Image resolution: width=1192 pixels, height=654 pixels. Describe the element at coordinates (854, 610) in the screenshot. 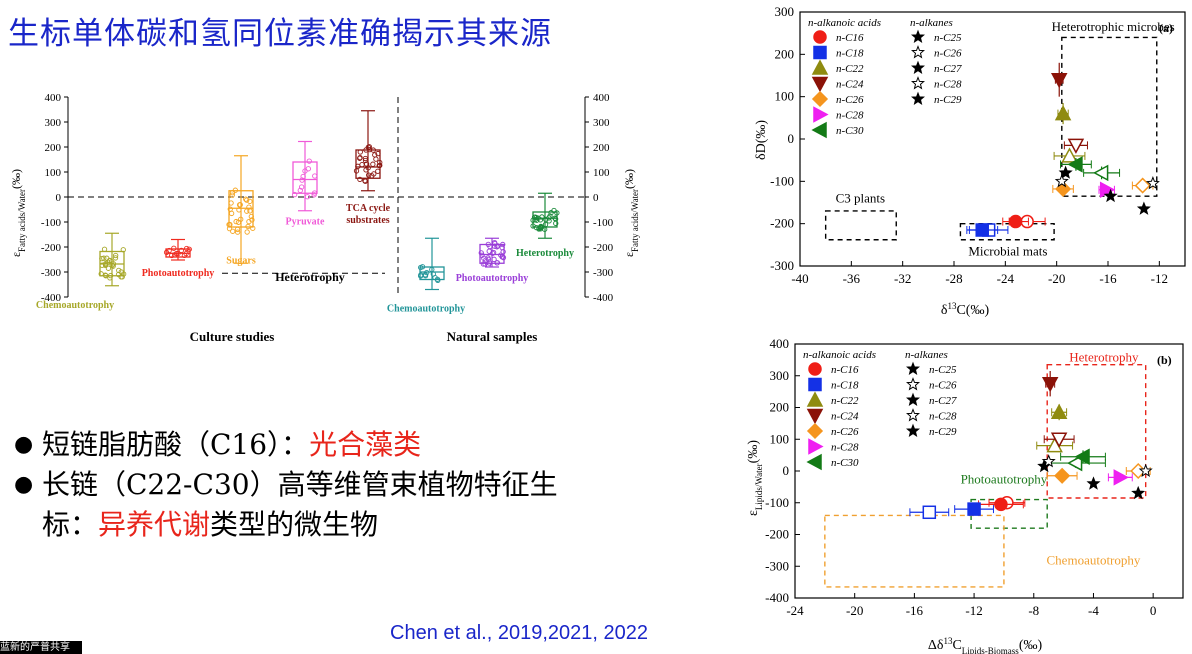

I see `x-tick-label: -20` at that location.